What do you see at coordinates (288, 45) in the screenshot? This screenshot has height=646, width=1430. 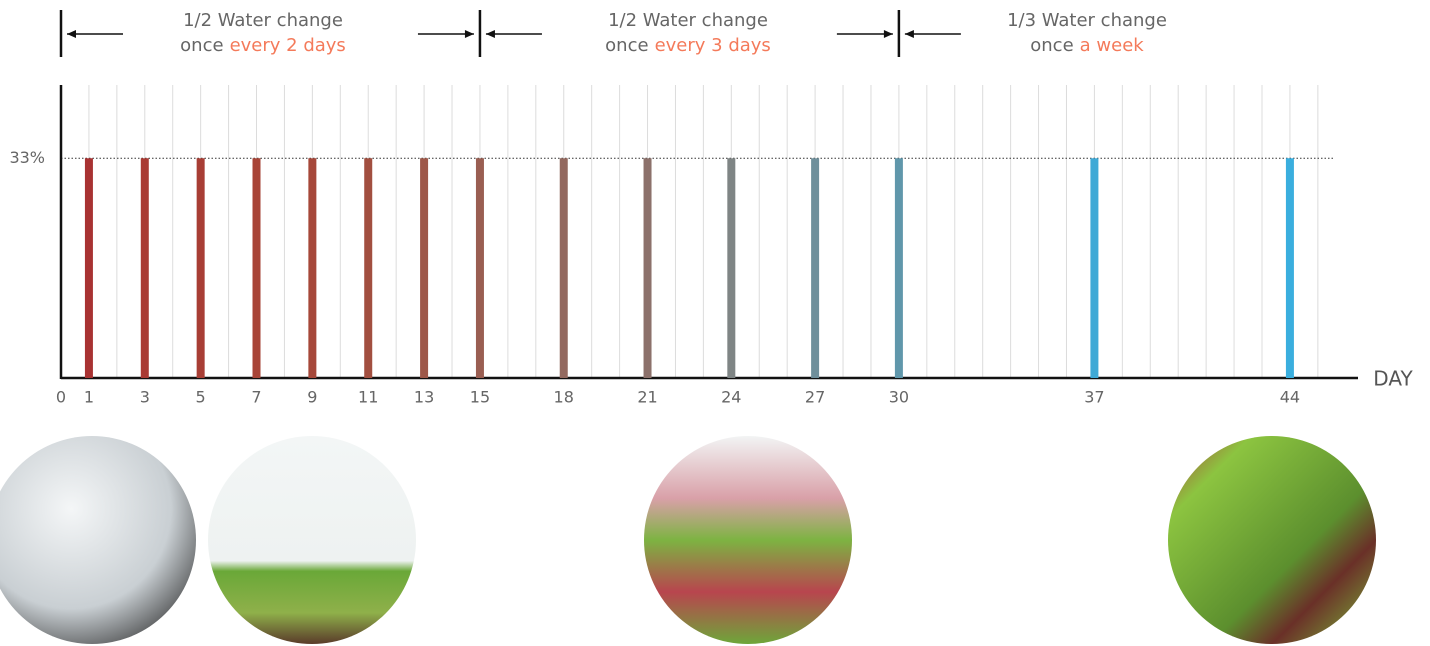 I see `annotation-highlight: every 2 days` at bounding box center [288, 45].